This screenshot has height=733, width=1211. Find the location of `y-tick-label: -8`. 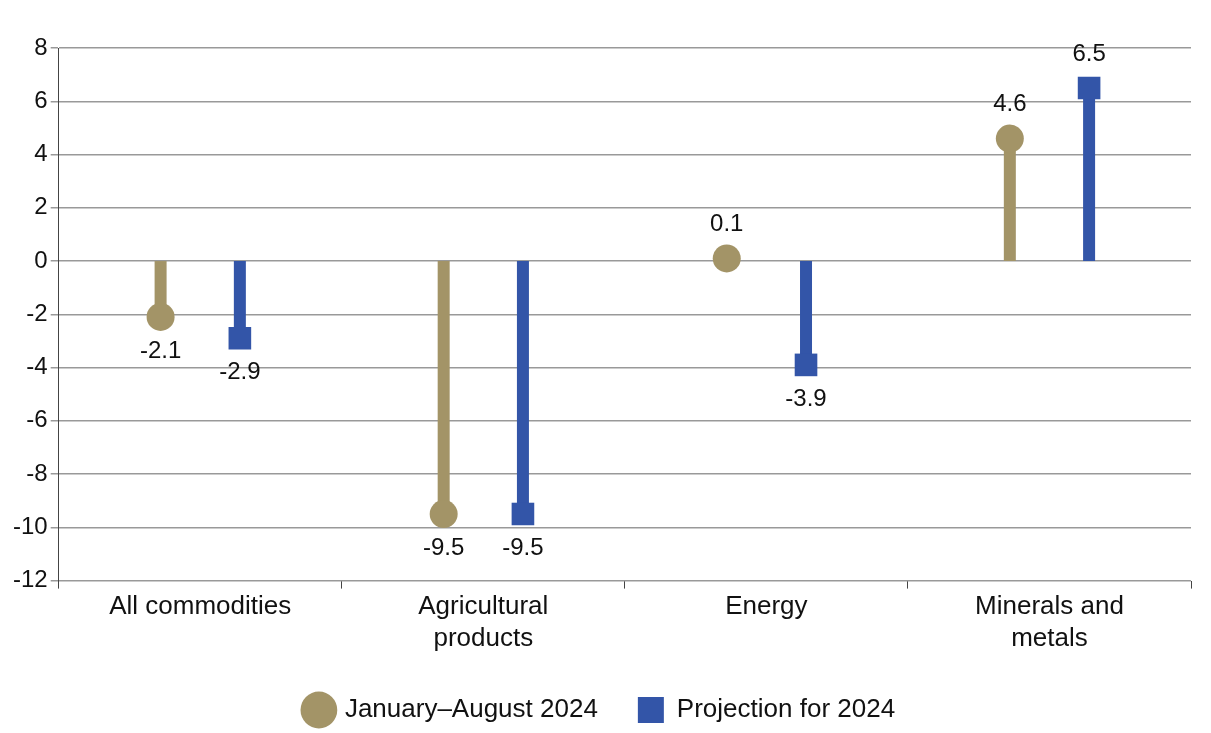

y-tick-label: -8 is located at coordinates (37, 472).